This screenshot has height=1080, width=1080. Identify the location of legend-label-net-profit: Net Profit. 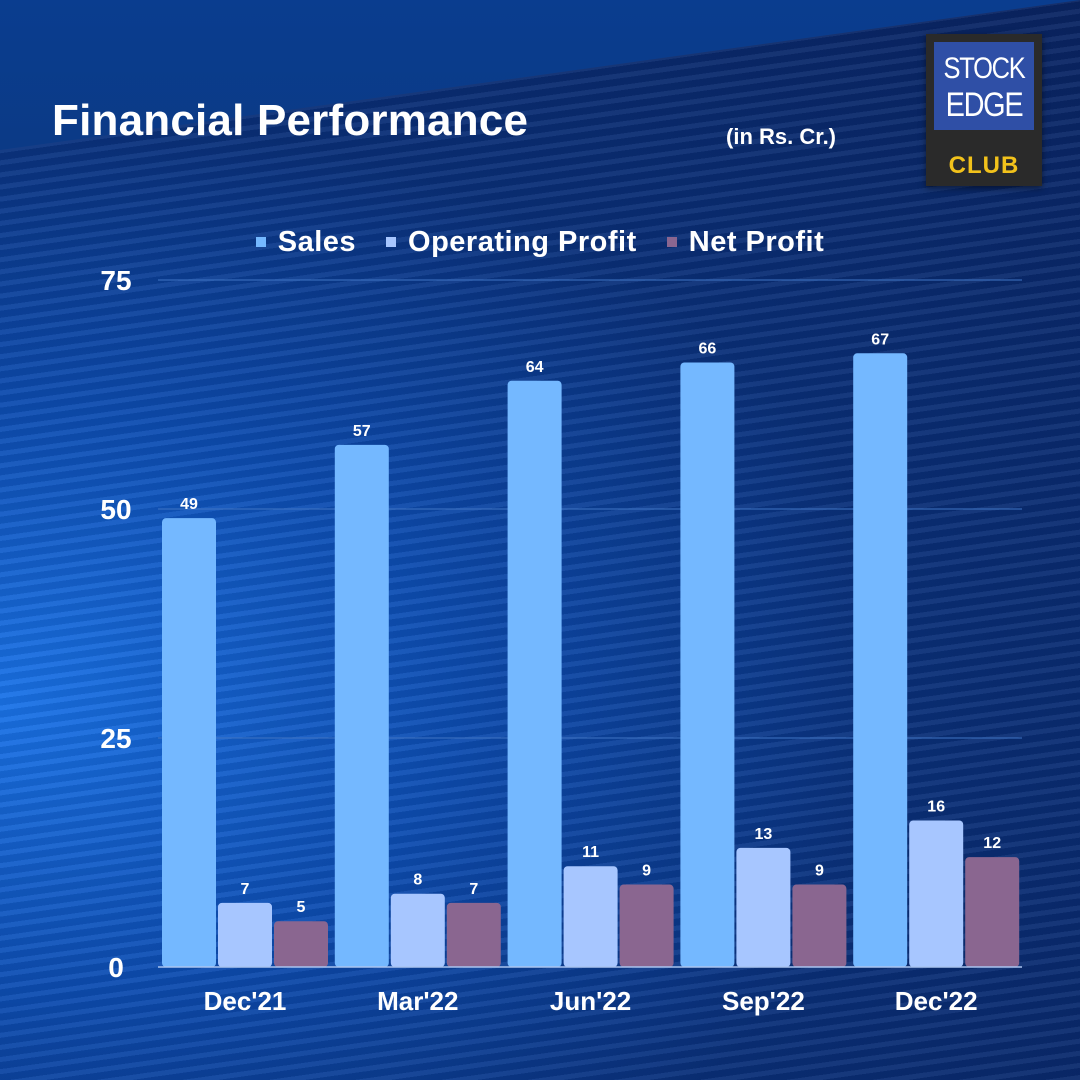
(756, 241).